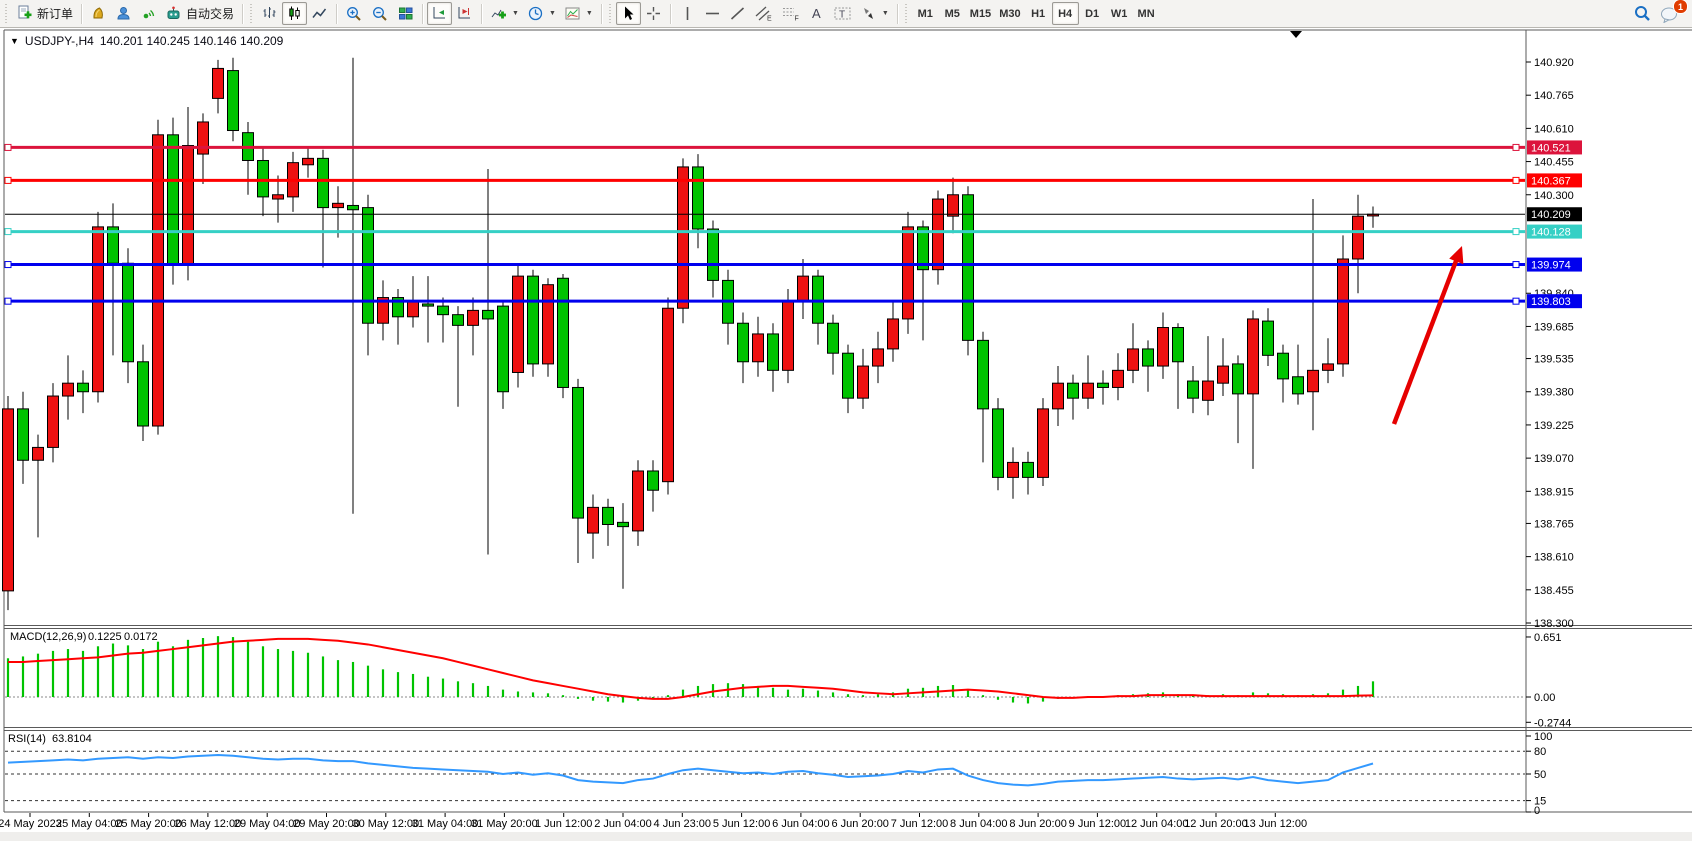 The height and width of the screenshot is (841, 1692). Describe the element at coordinates (572, 13) in the screenshot. I see `template-icon` at that location.